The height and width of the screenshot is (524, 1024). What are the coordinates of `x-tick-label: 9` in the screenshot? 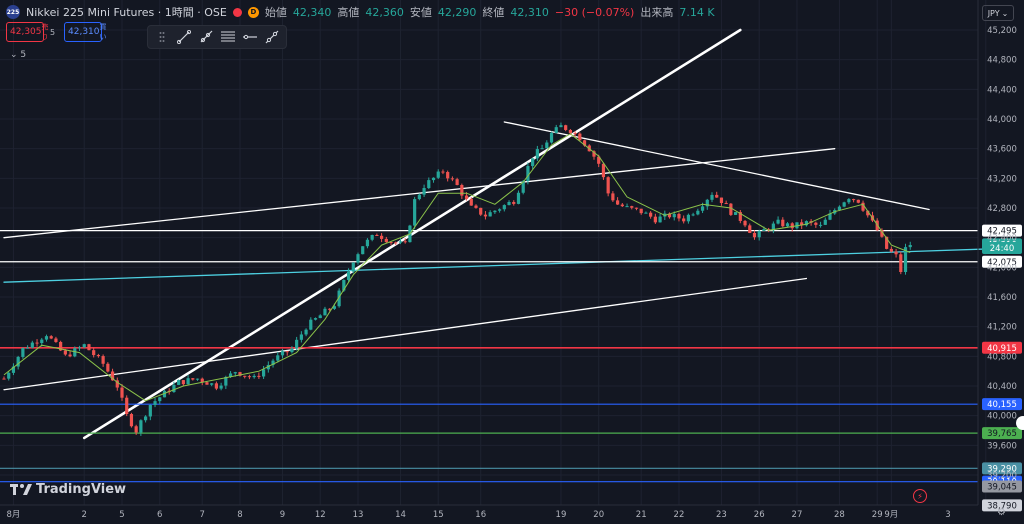 It's located at (282, 515).